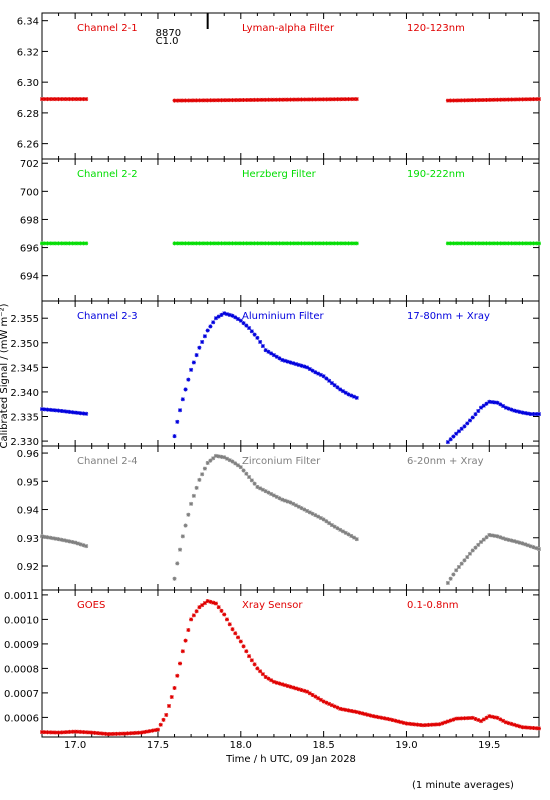 This screenshot has width=550, height=800. I want to click on panel-label-channel-2-3: Channel 2-3, so click(107, 316).